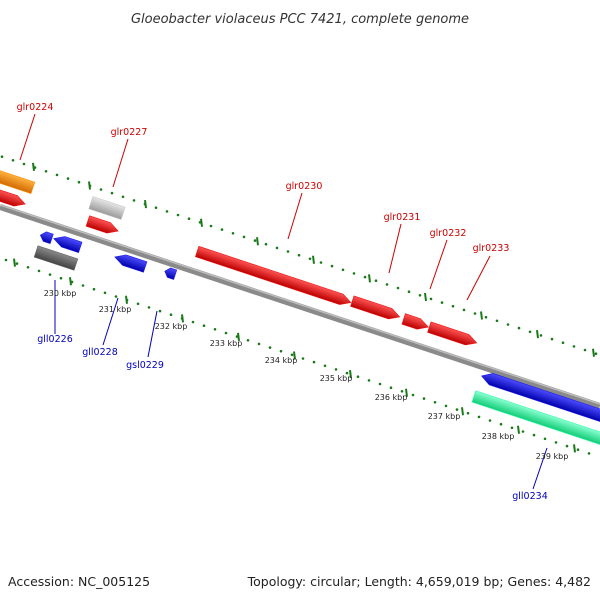  What do you see at coordinates (130, 262) in the screenshot?
I see `gene-gll0228` at bounding box center [130, 262].